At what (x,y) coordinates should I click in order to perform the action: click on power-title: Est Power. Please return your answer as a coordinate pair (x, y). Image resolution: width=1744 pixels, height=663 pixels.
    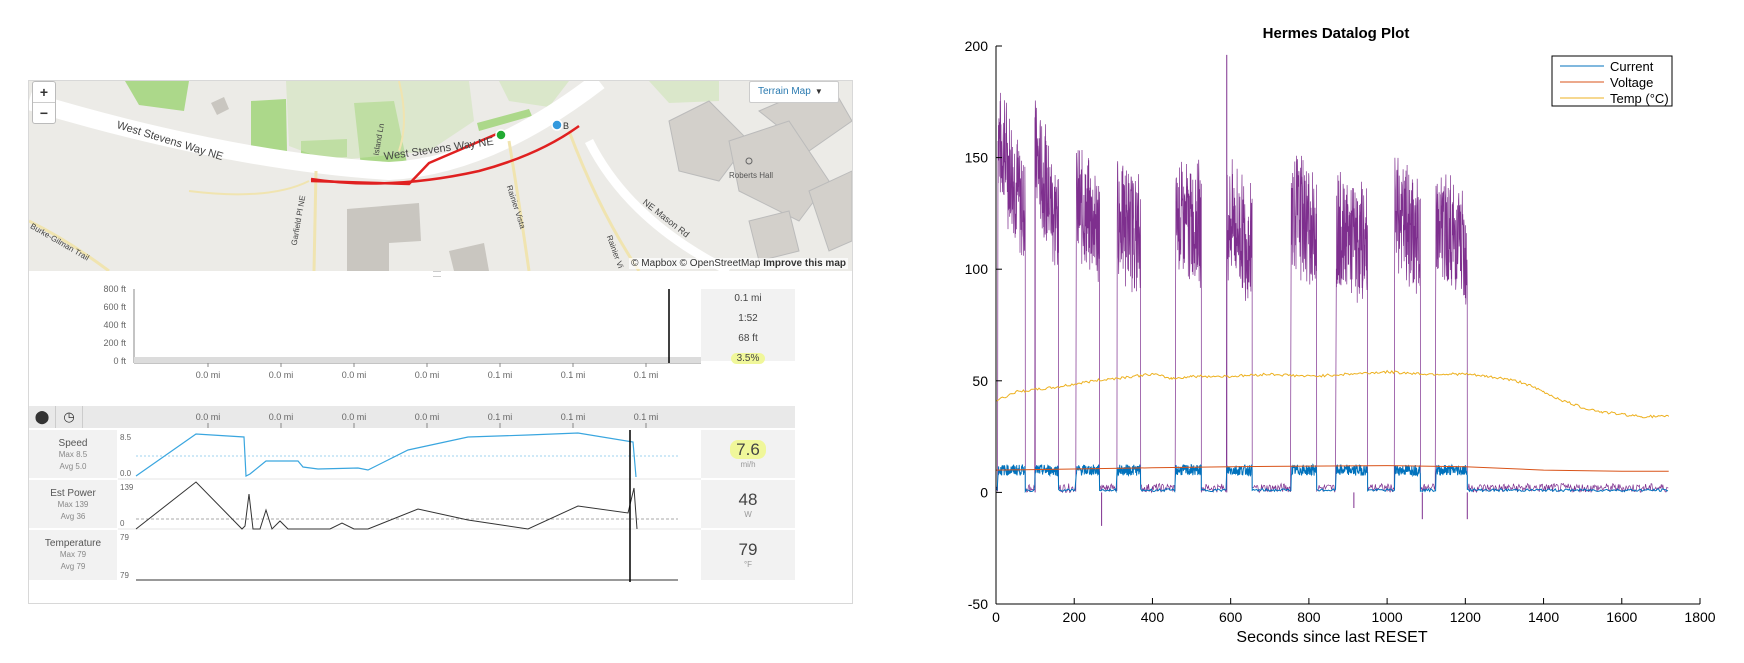
    Looking at the image, I should click on (73, 493).